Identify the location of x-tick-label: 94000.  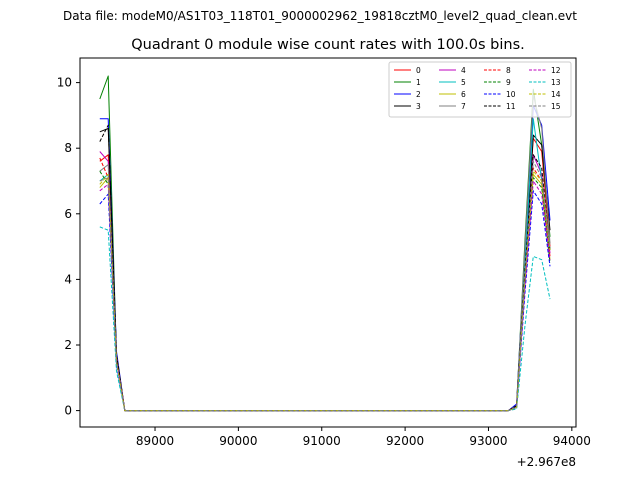
(572, 441).